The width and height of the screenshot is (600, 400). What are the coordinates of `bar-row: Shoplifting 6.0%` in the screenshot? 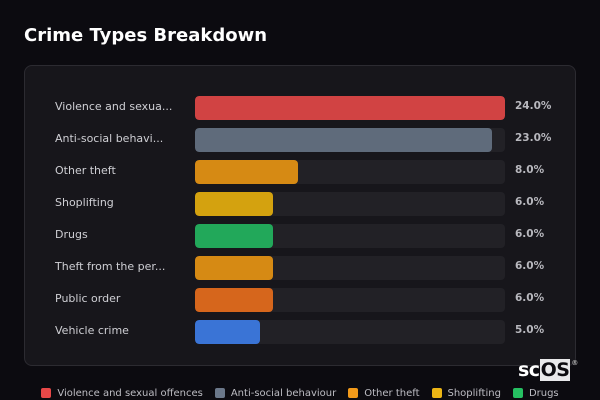 It's located at (300, 204).